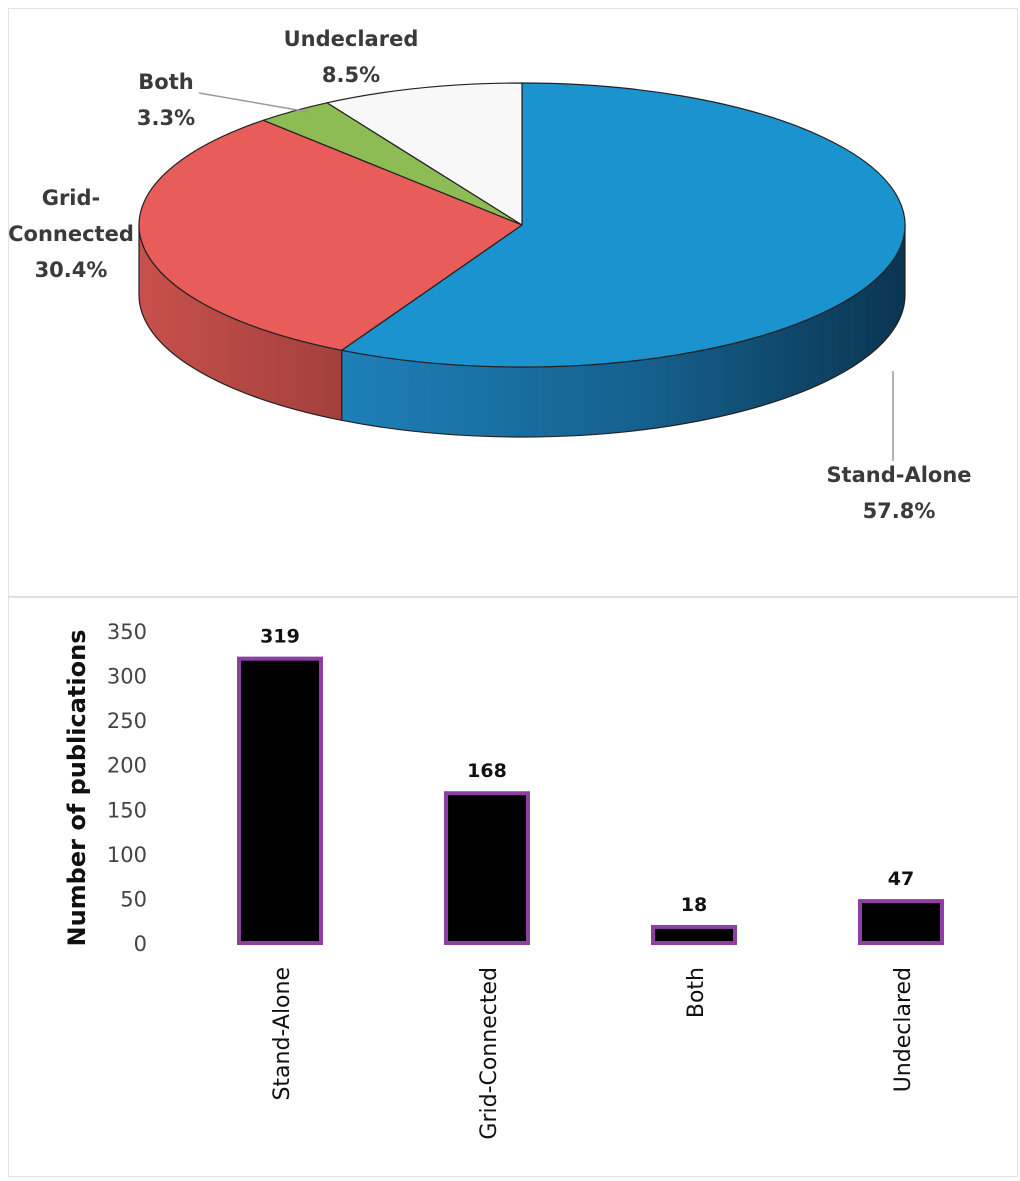 The width and height of the screenshot is (1020, 1181). I want to click on y-tick-label: 350, so click(127, 632).